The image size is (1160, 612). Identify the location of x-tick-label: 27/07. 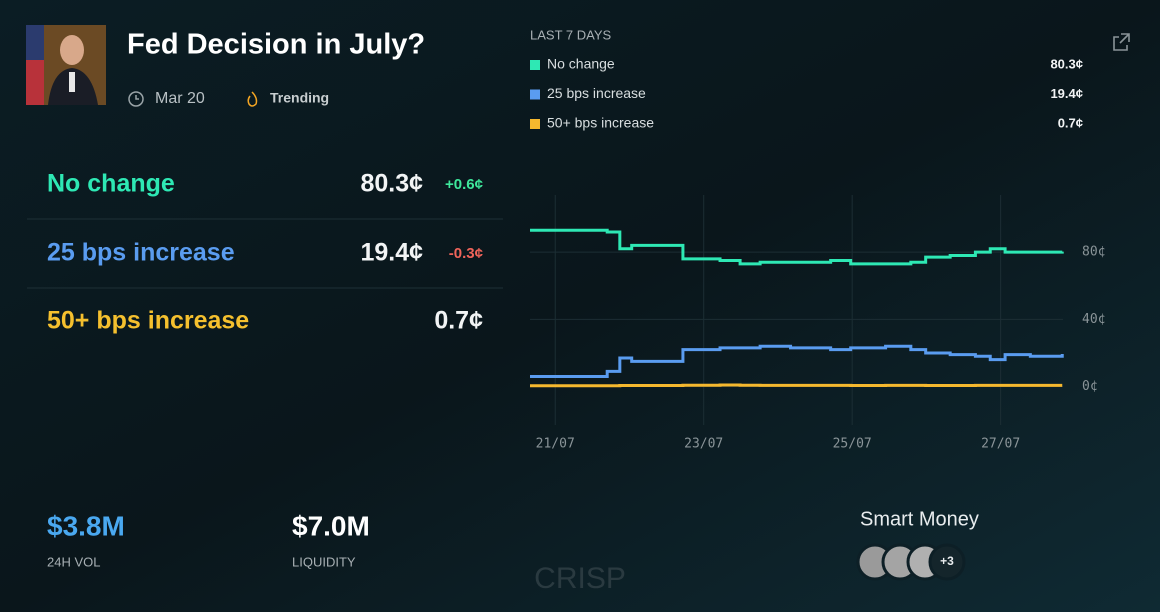
(1000, 444).